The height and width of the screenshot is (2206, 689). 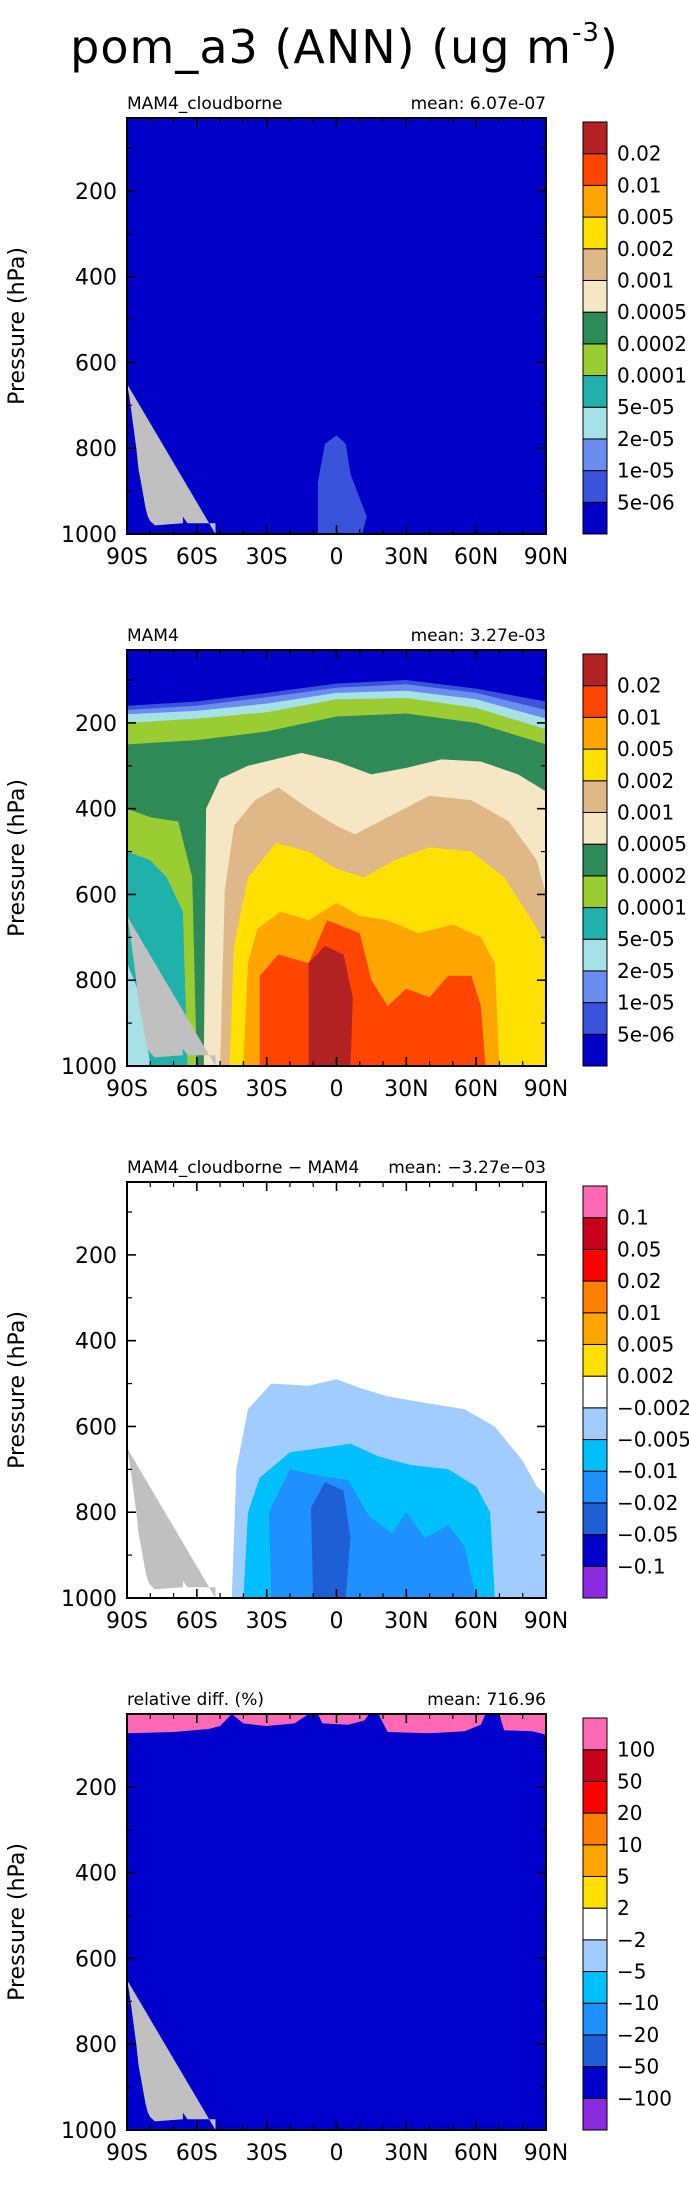 I want to click on figure-title-text: pom_a3 (ANN) (ug m, so click(x=321, y=47).